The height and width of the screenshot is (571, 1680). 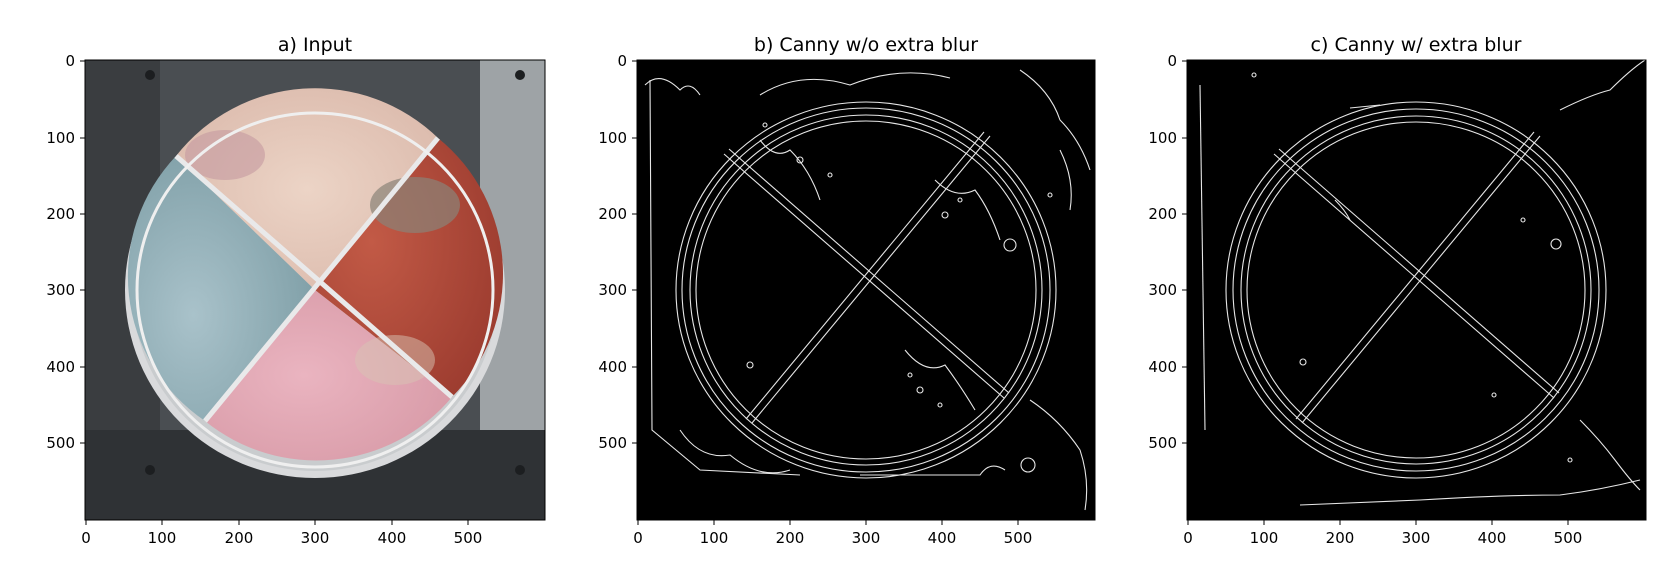 What do you see at coordinates (468, 538) in the screenshot?
I see `panel-a-x-tick: 500` at bounding box center [468, 538].